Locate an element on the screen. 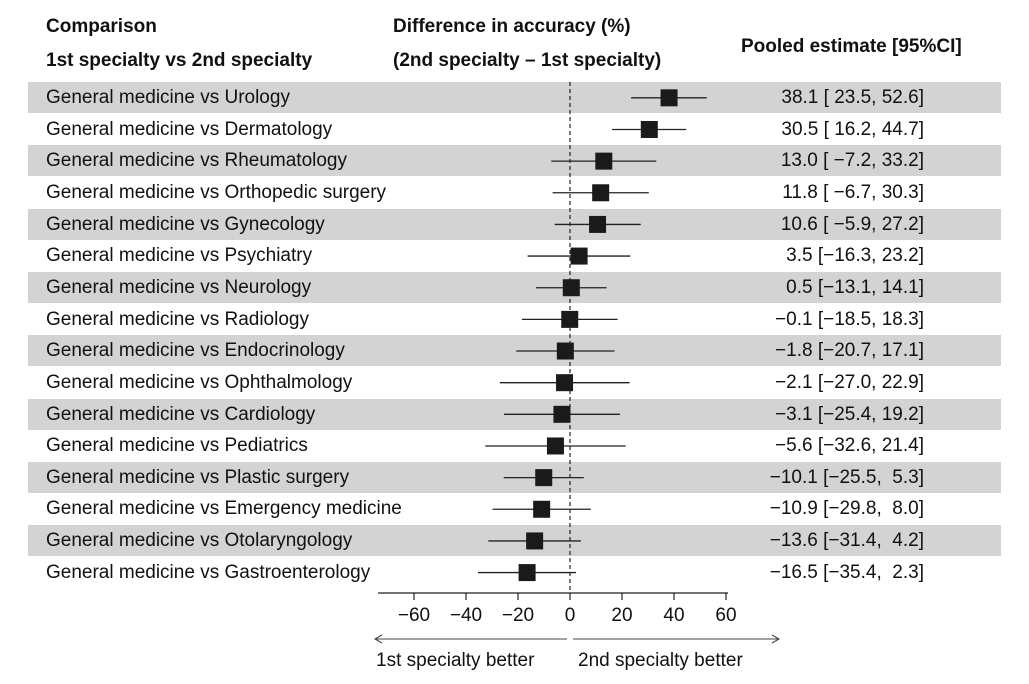 This screenshot has height=684, width=1029. direction-right-label: 2nd specialty better is located at coordinates (660, 660).